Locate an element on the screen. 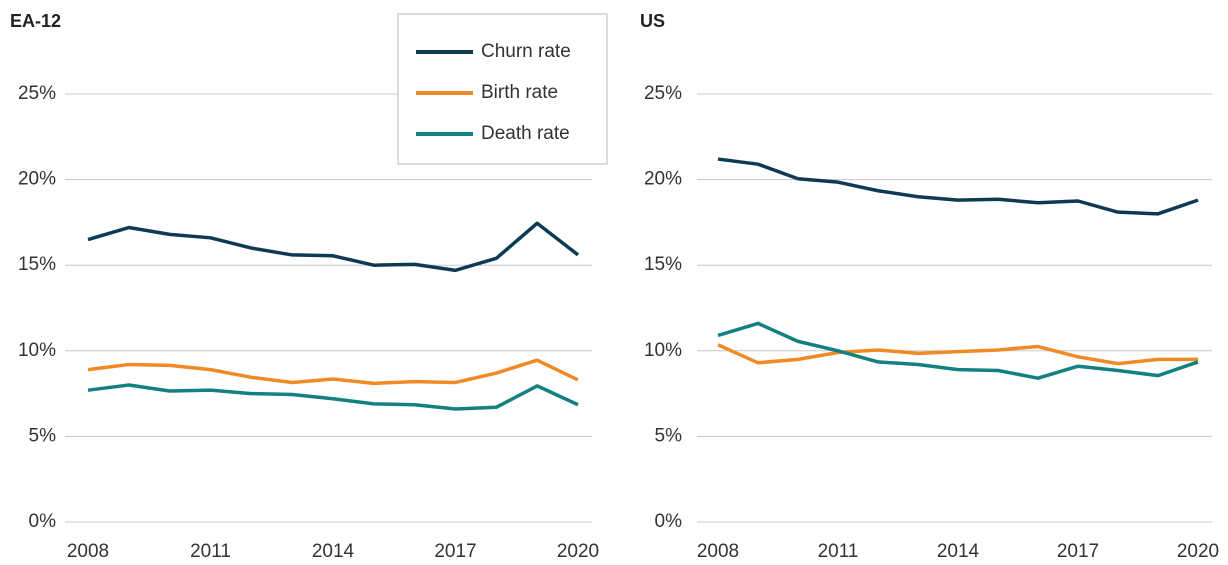  legend-box is located at coordinates (502, 89).